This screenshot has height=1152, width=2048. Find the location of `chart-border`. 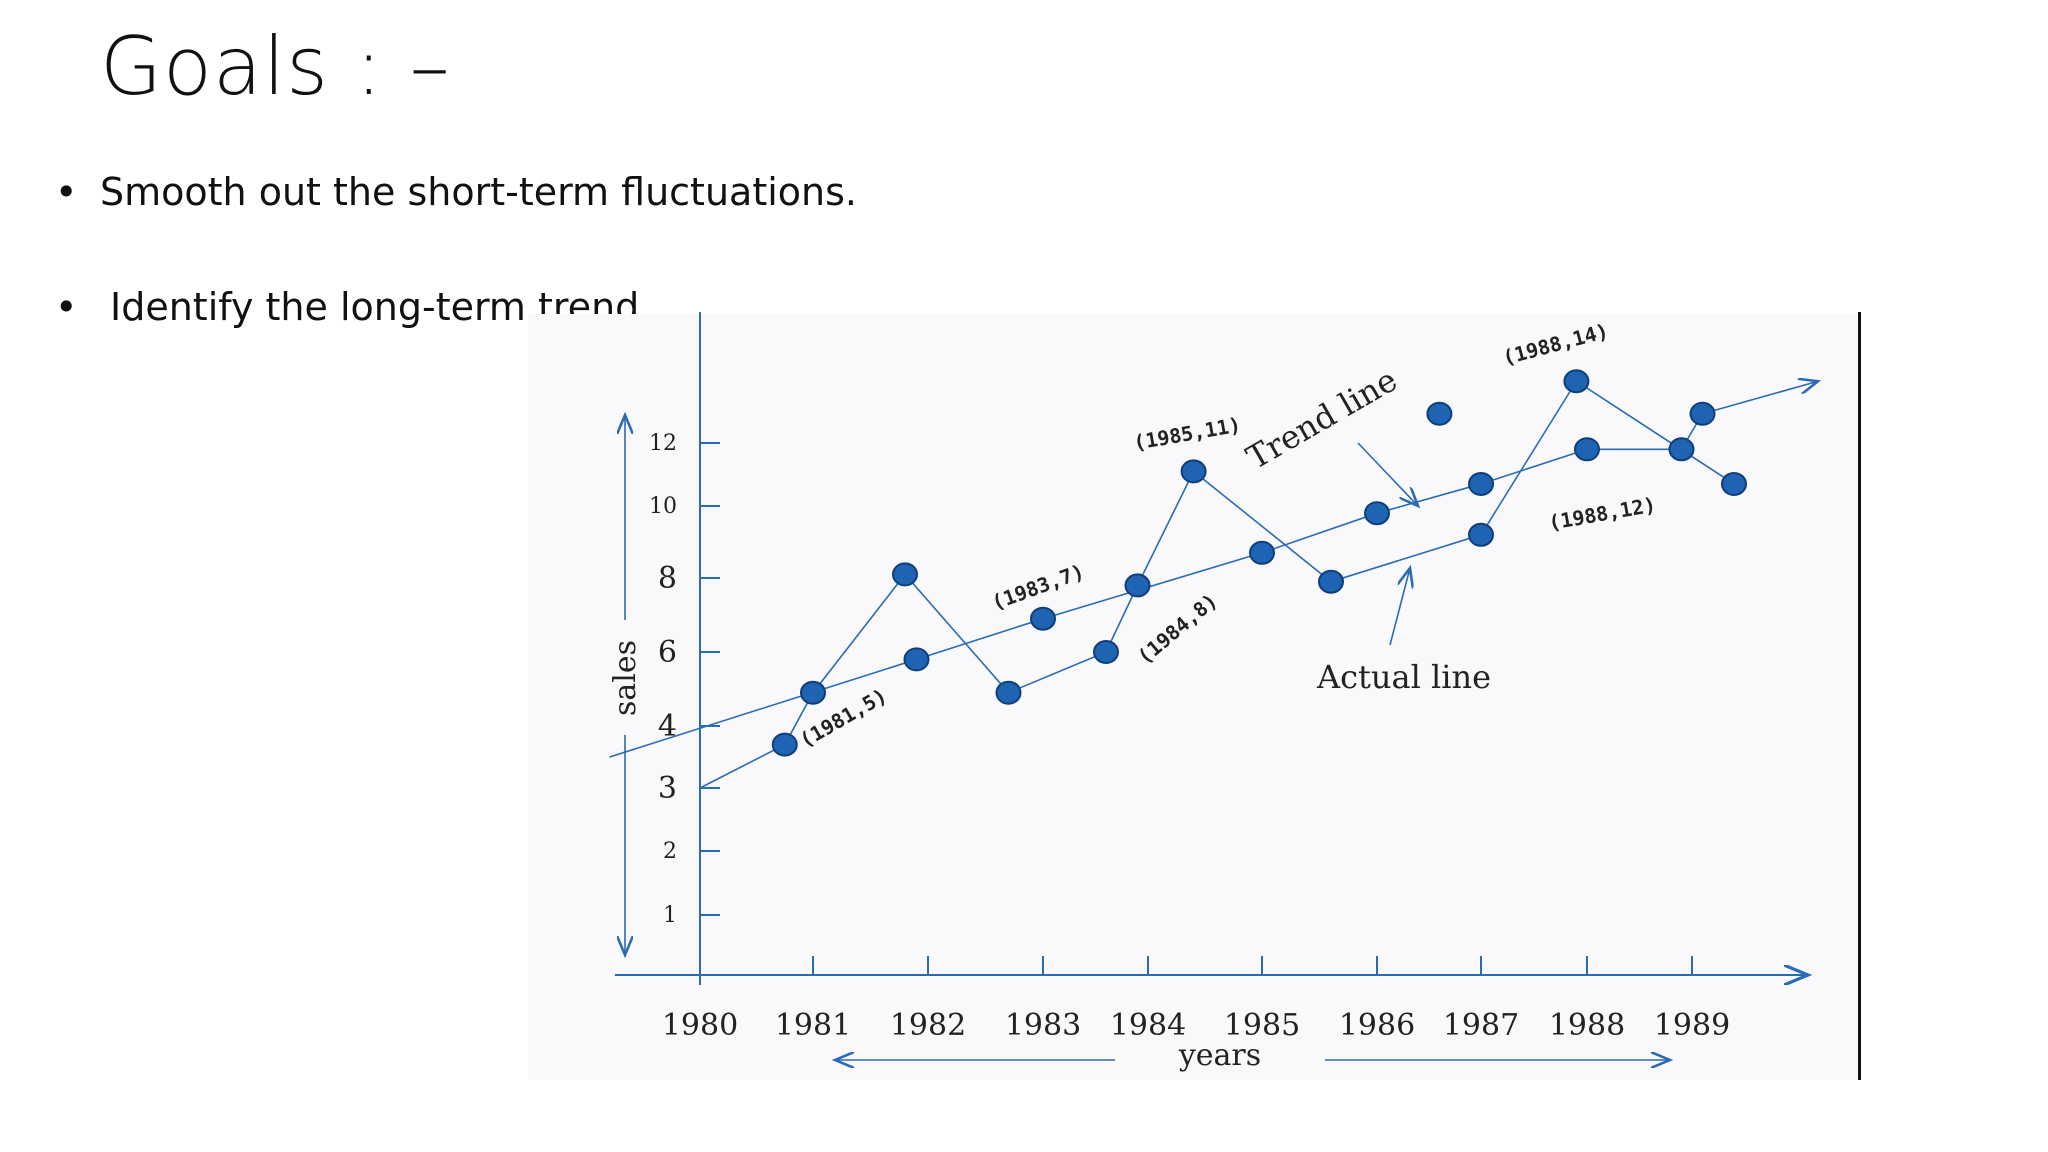

chart-border is located at coordinates (1859, 696).